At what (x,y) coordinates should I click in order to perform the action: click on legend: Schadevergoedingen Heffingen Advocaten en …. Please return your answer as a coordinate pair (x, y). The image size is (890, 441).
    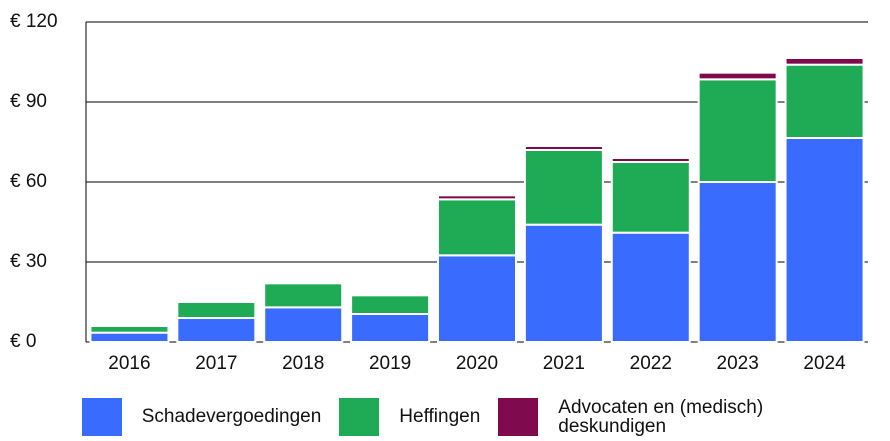
    Looking at the image, I should click on (445, 416).